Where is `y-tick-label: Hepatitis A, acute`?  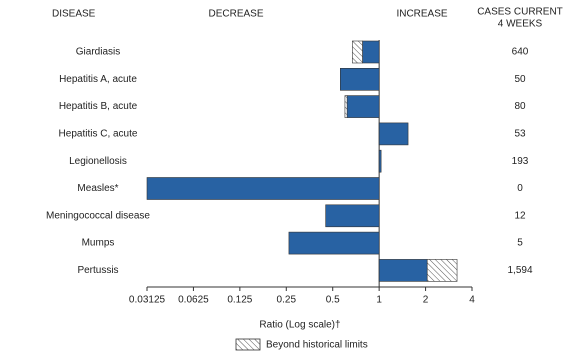
y-tick-label: Hepatitis A, acute is located at coordinates (98, 79).